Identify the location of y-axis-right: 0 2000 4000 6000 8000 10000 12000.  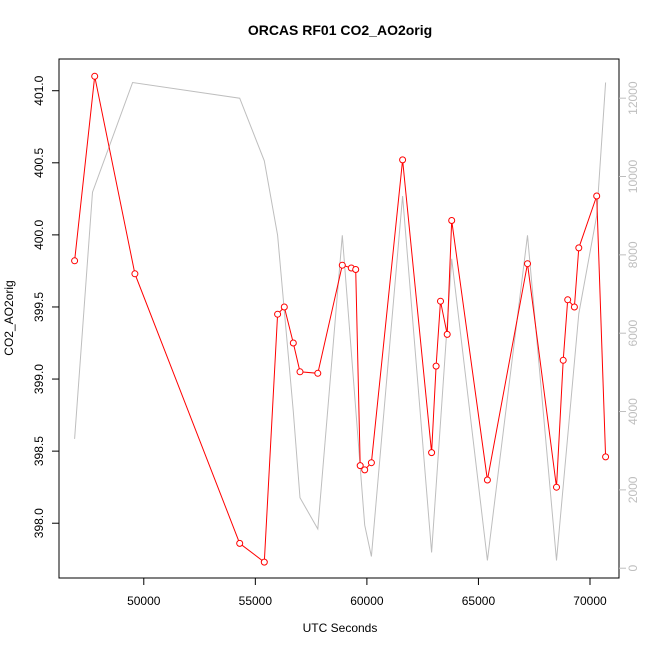
(629, 326).